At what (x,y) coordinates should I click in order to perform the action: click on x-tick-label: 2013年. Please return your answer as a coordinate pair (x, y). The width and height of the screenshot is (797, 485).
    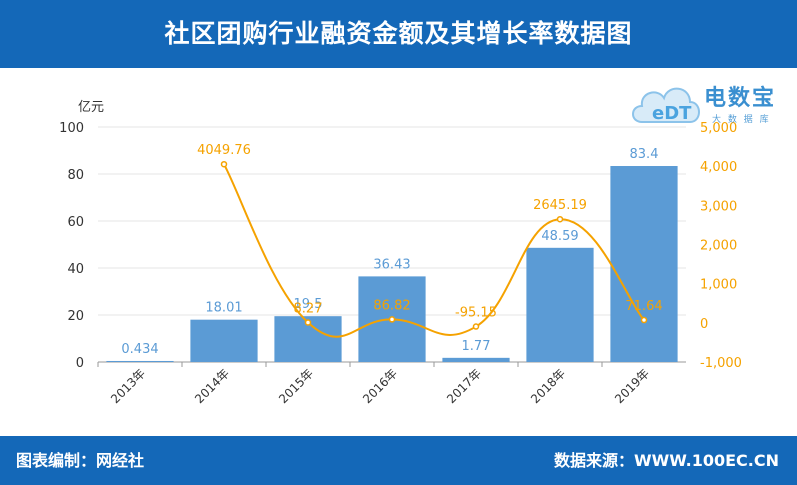
    Looking at the image, I should click on (128, 386).